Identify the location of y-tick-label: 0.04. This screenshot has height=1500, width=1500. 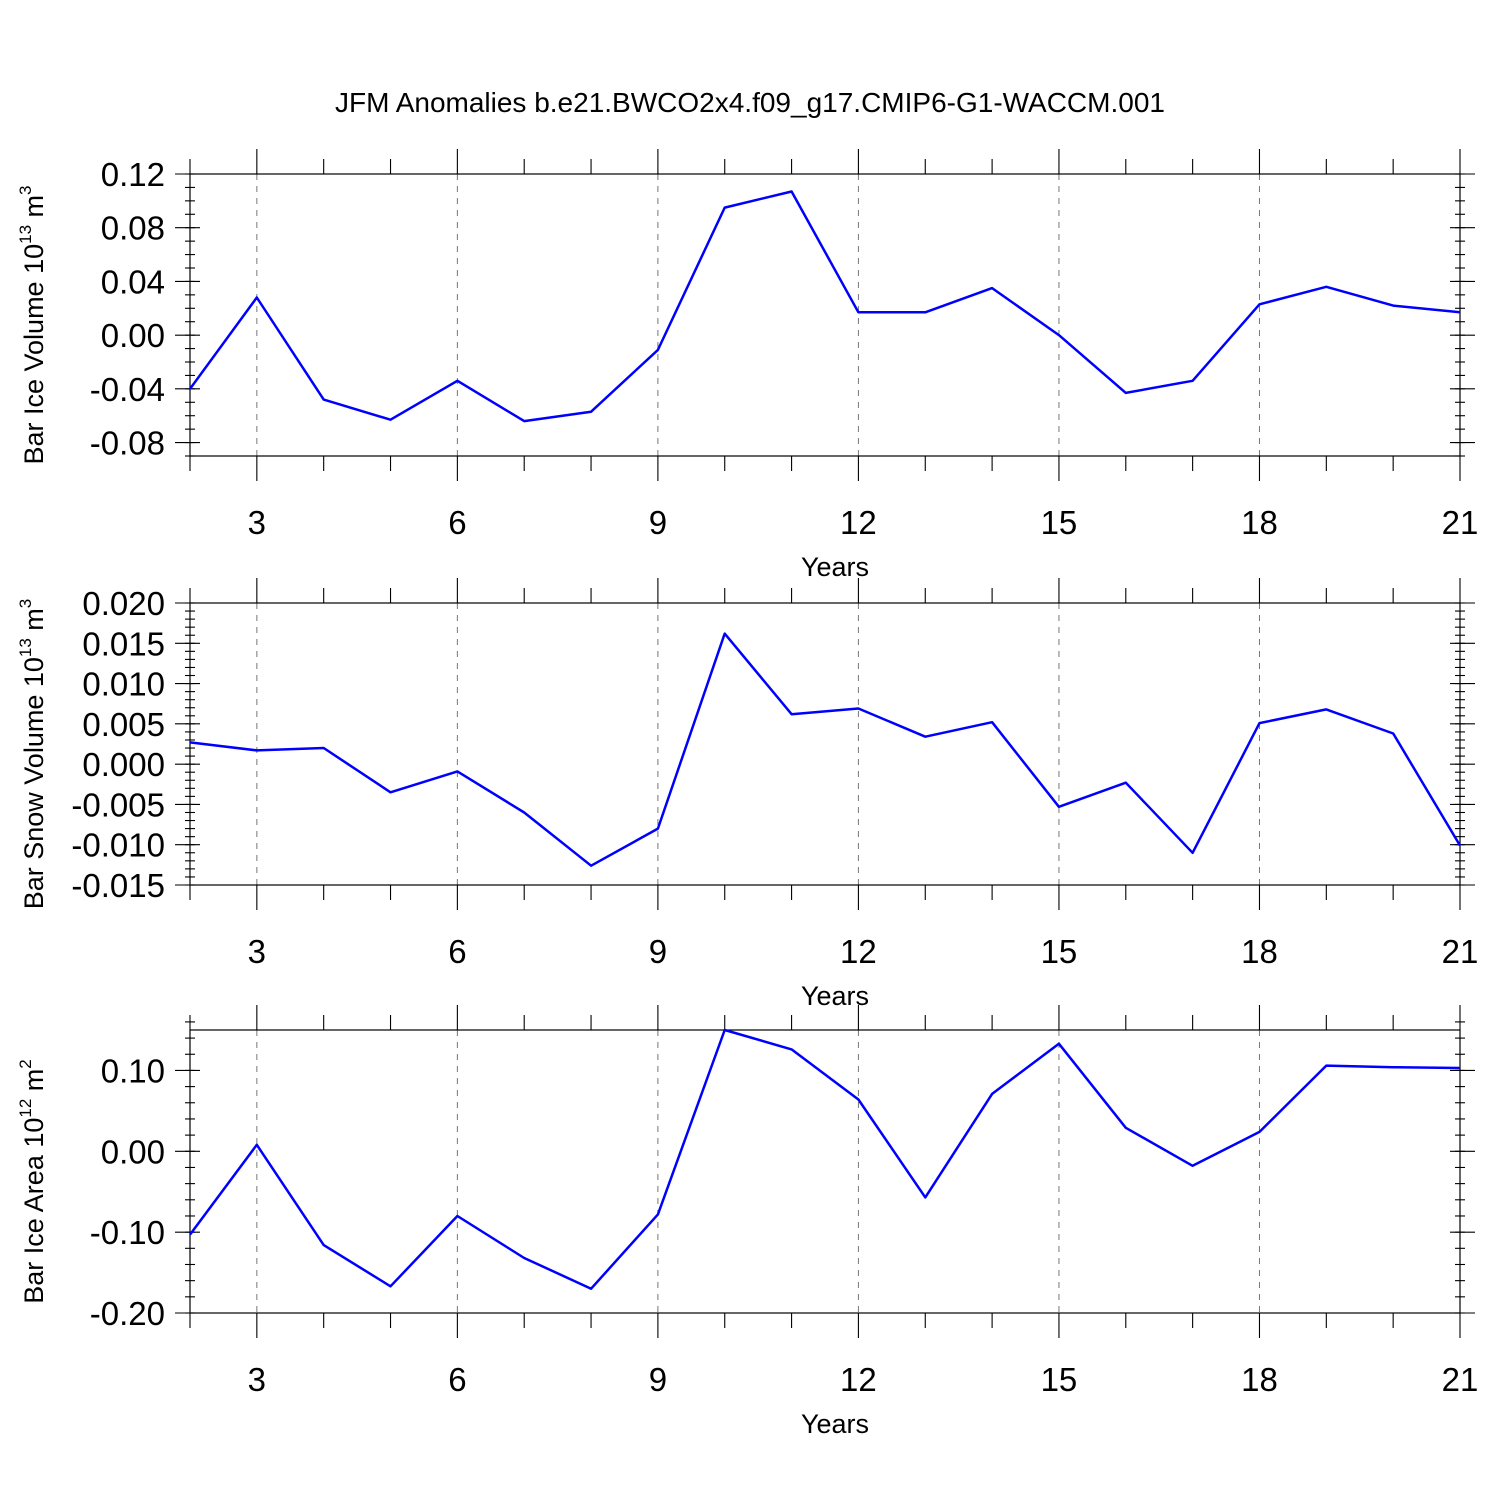
(133, 281).